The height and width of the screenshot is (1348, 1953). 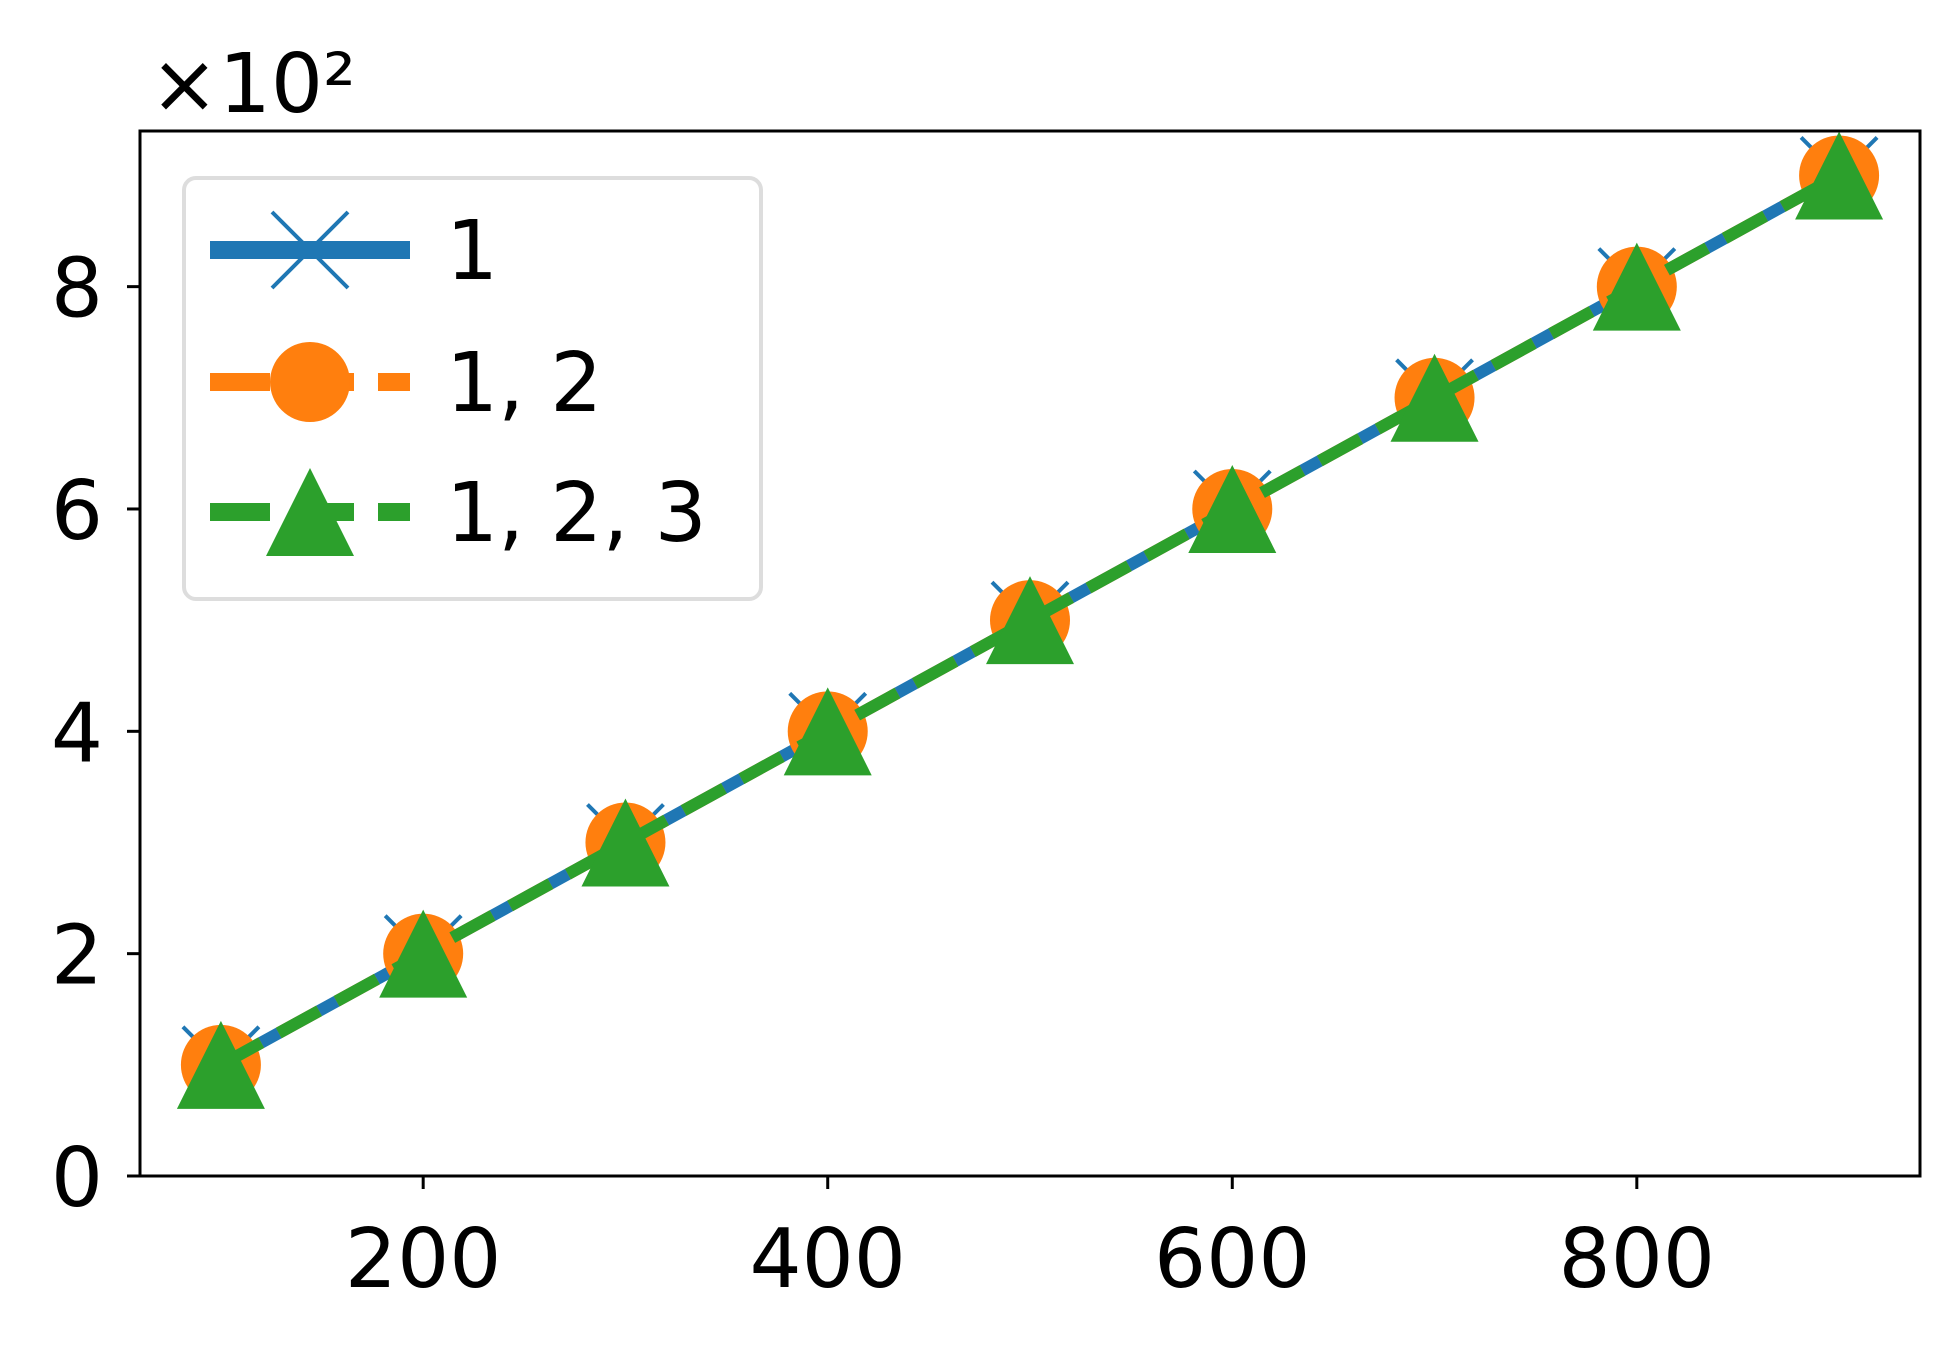 I want to click on x-tick-label: 200, so click(x=423, y=1259).